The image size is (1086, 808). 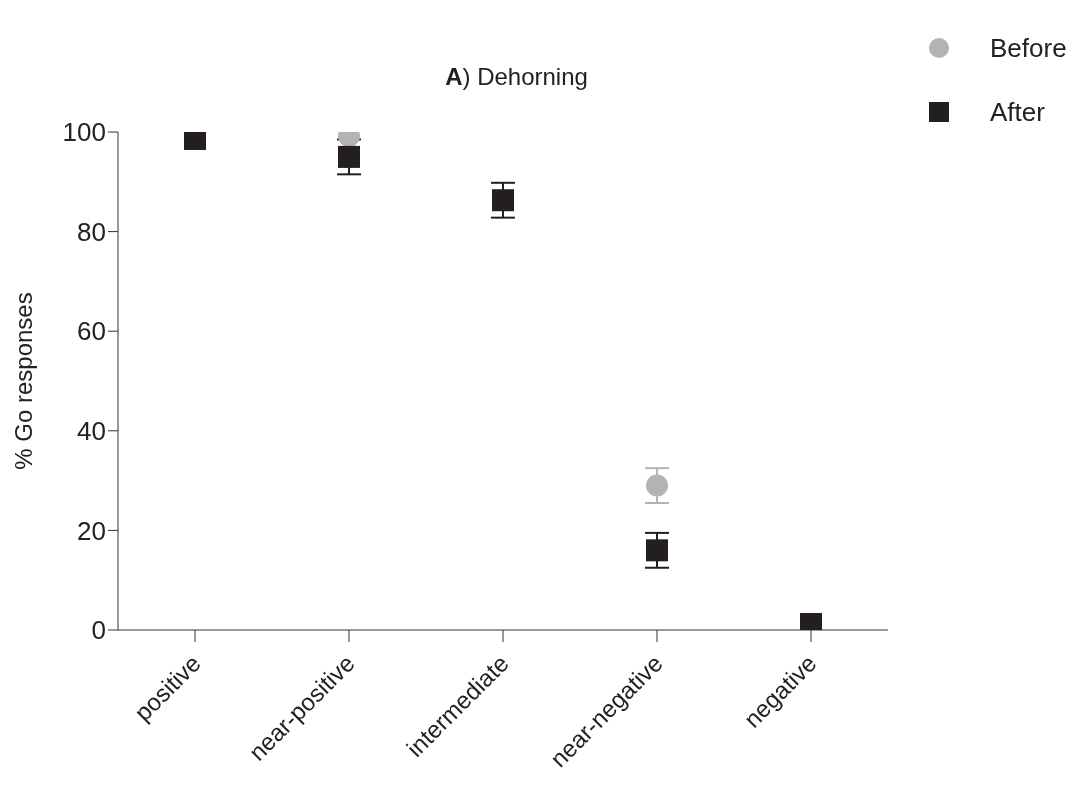 I want to click on y-tick-label: 100, so click(x=84, y=132).